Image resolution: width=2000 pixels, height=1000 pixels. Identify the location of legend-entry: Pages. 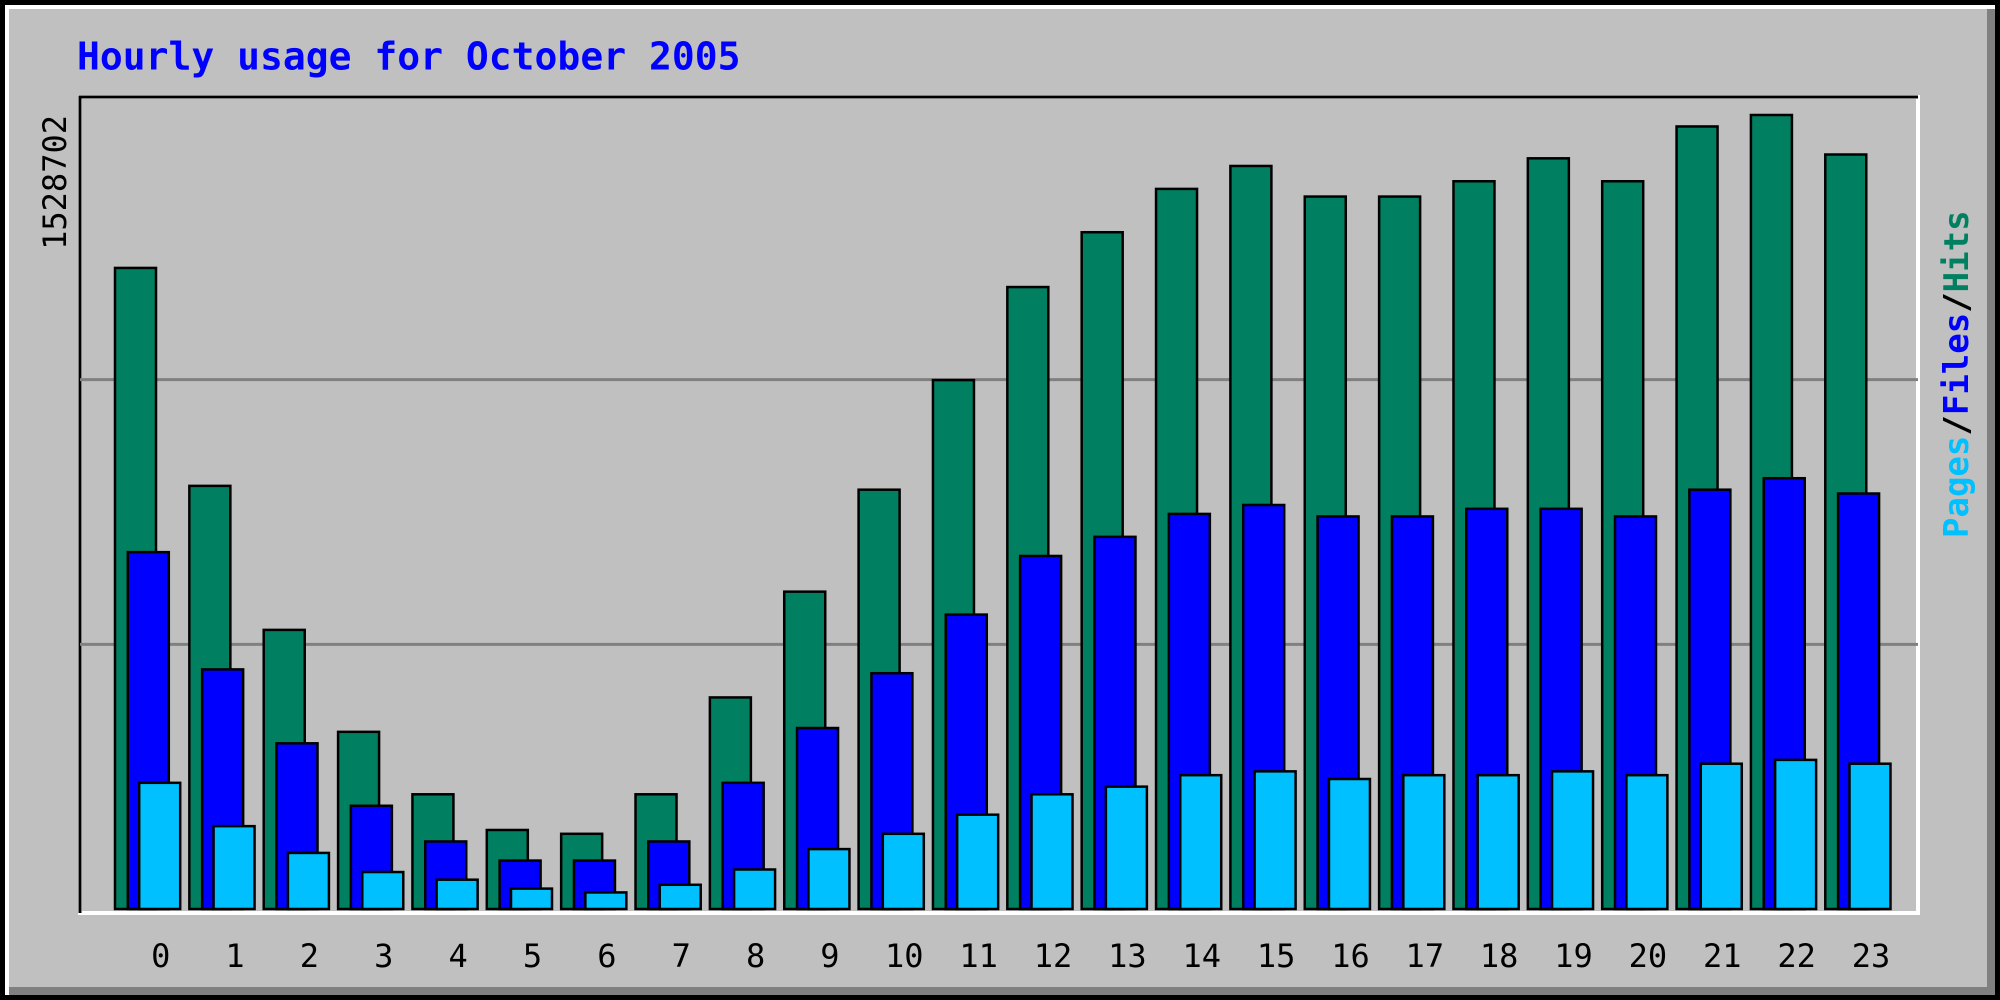
(1957, 487).